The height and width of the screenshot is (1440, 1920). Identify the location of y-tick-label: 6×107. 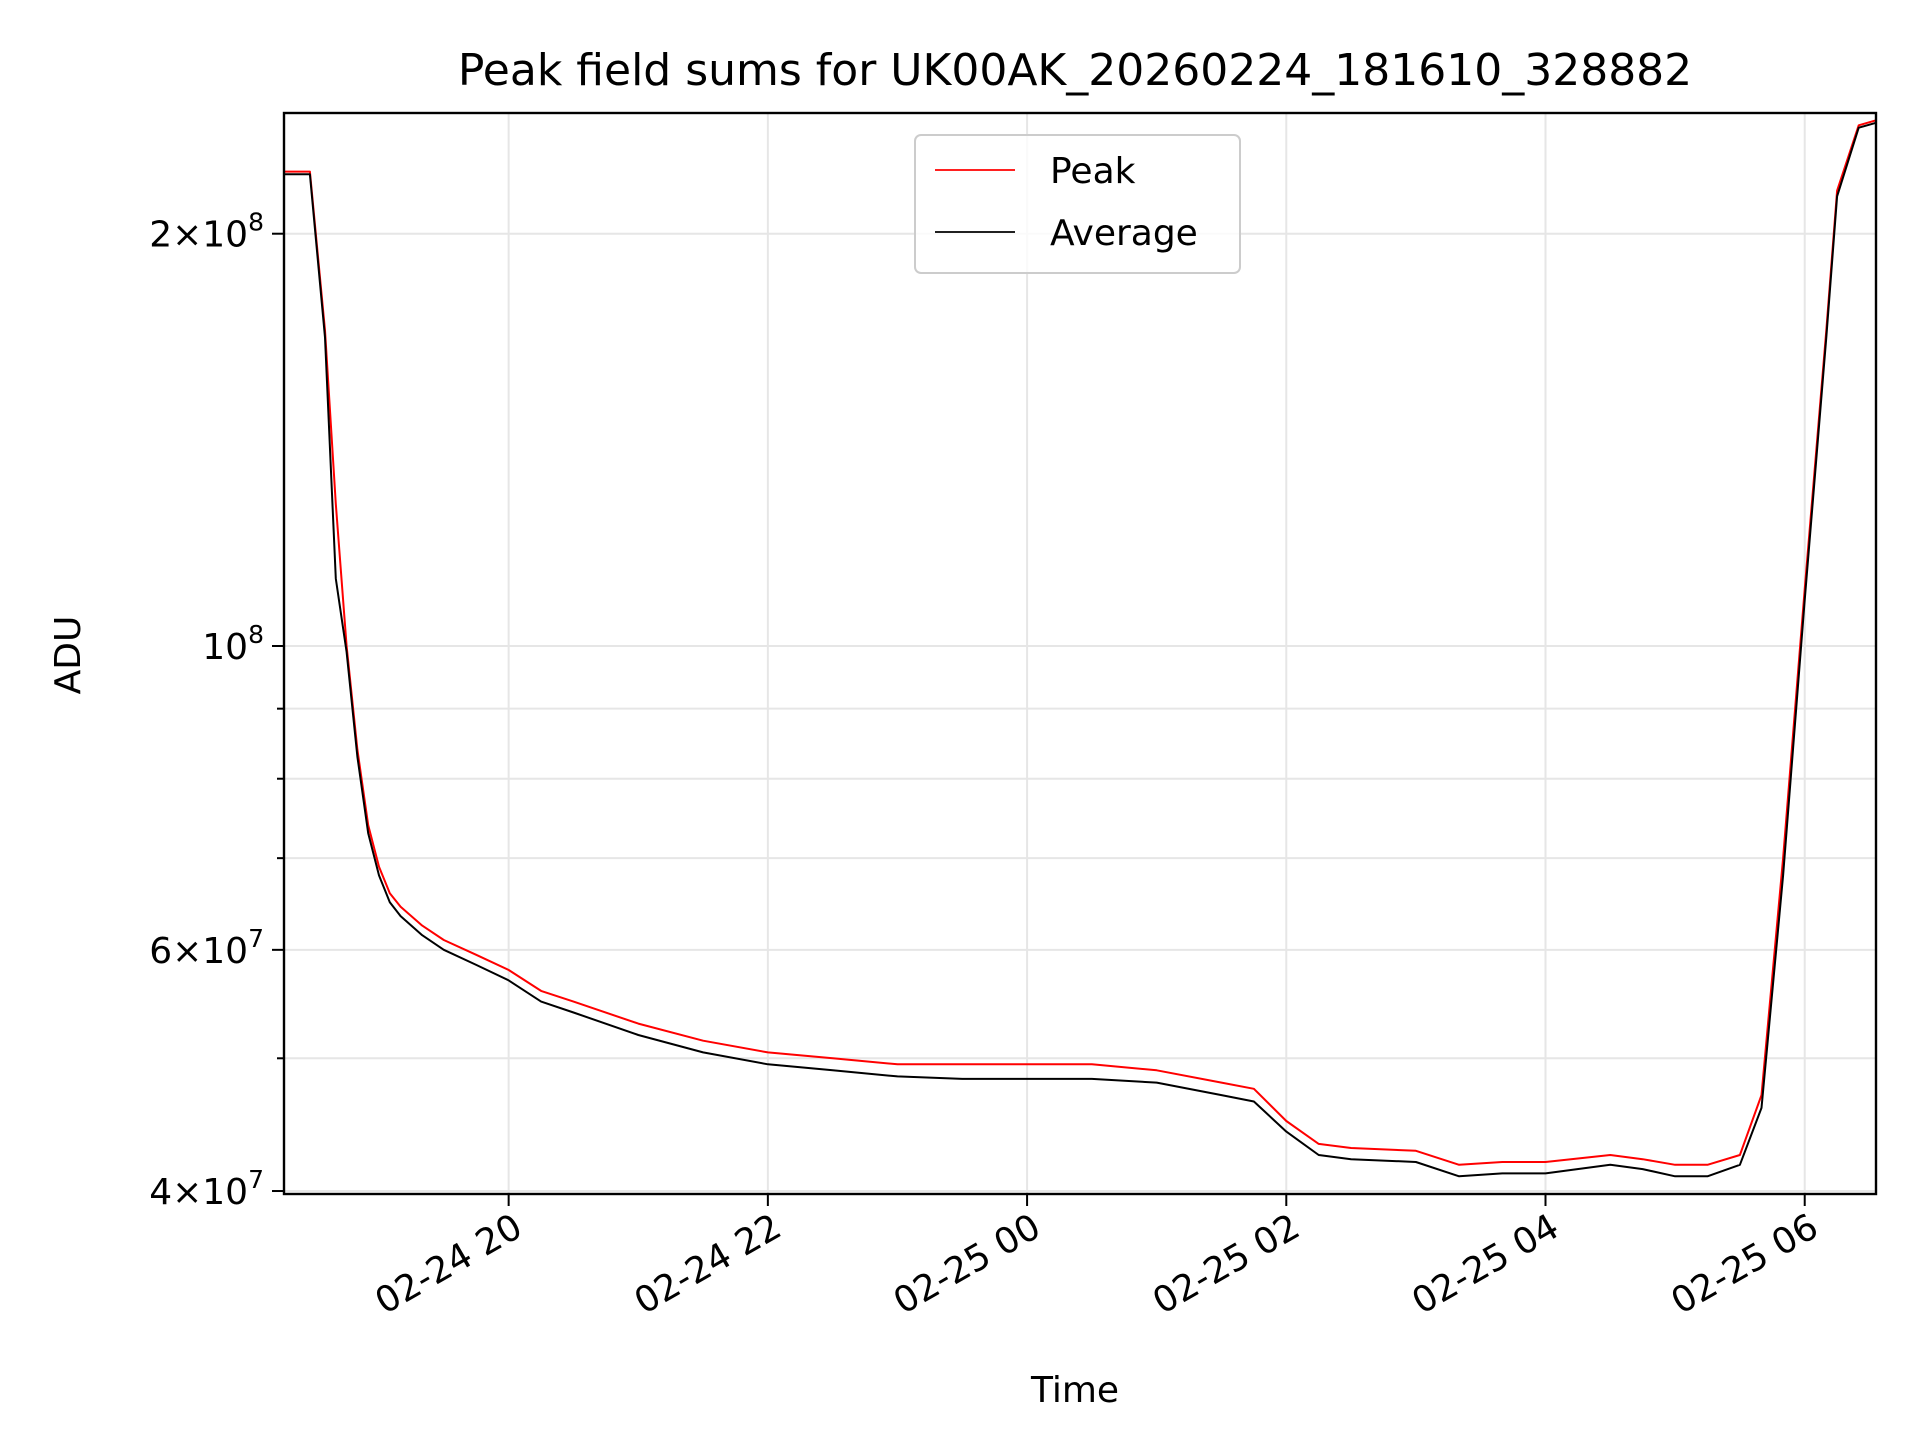
(206, 948).